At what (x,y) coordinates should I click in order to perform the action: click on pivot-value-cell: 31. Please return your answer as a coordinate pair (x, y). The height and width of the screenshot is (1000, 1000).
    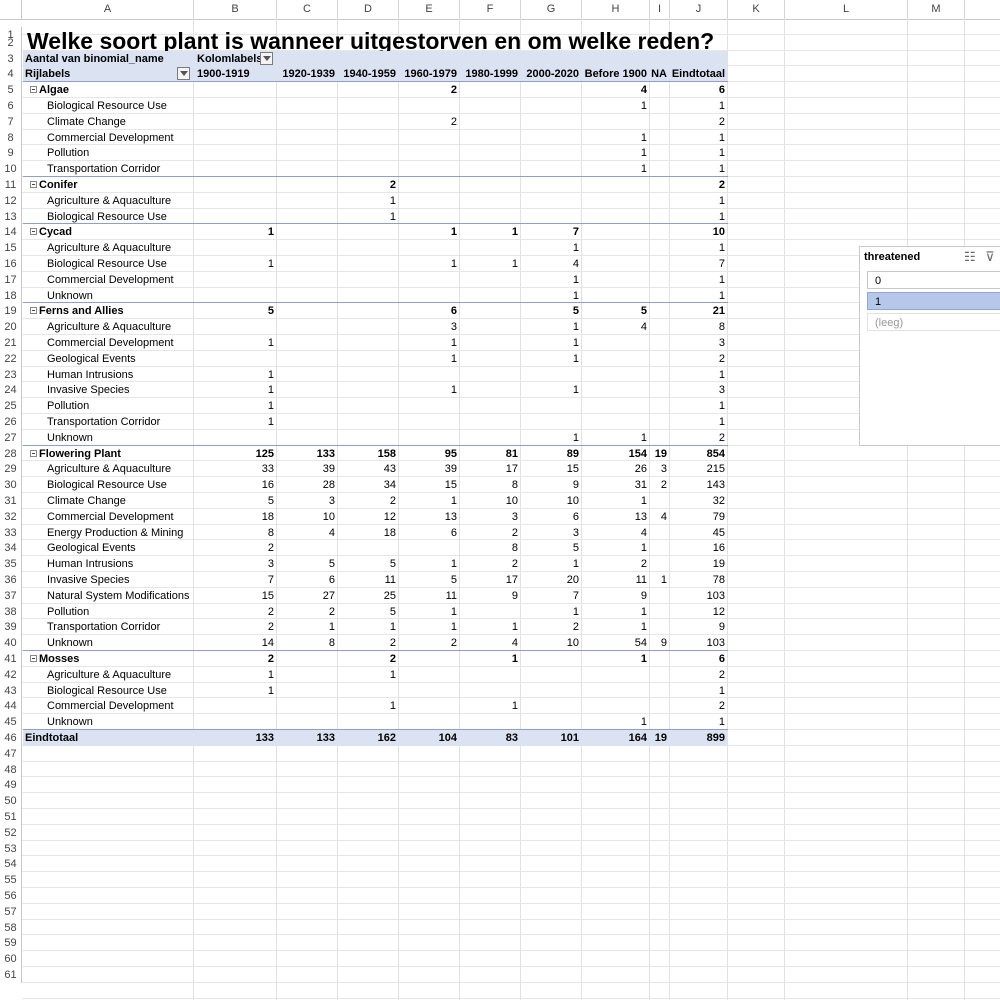
    Looking at the image, I should click on (640, 485).